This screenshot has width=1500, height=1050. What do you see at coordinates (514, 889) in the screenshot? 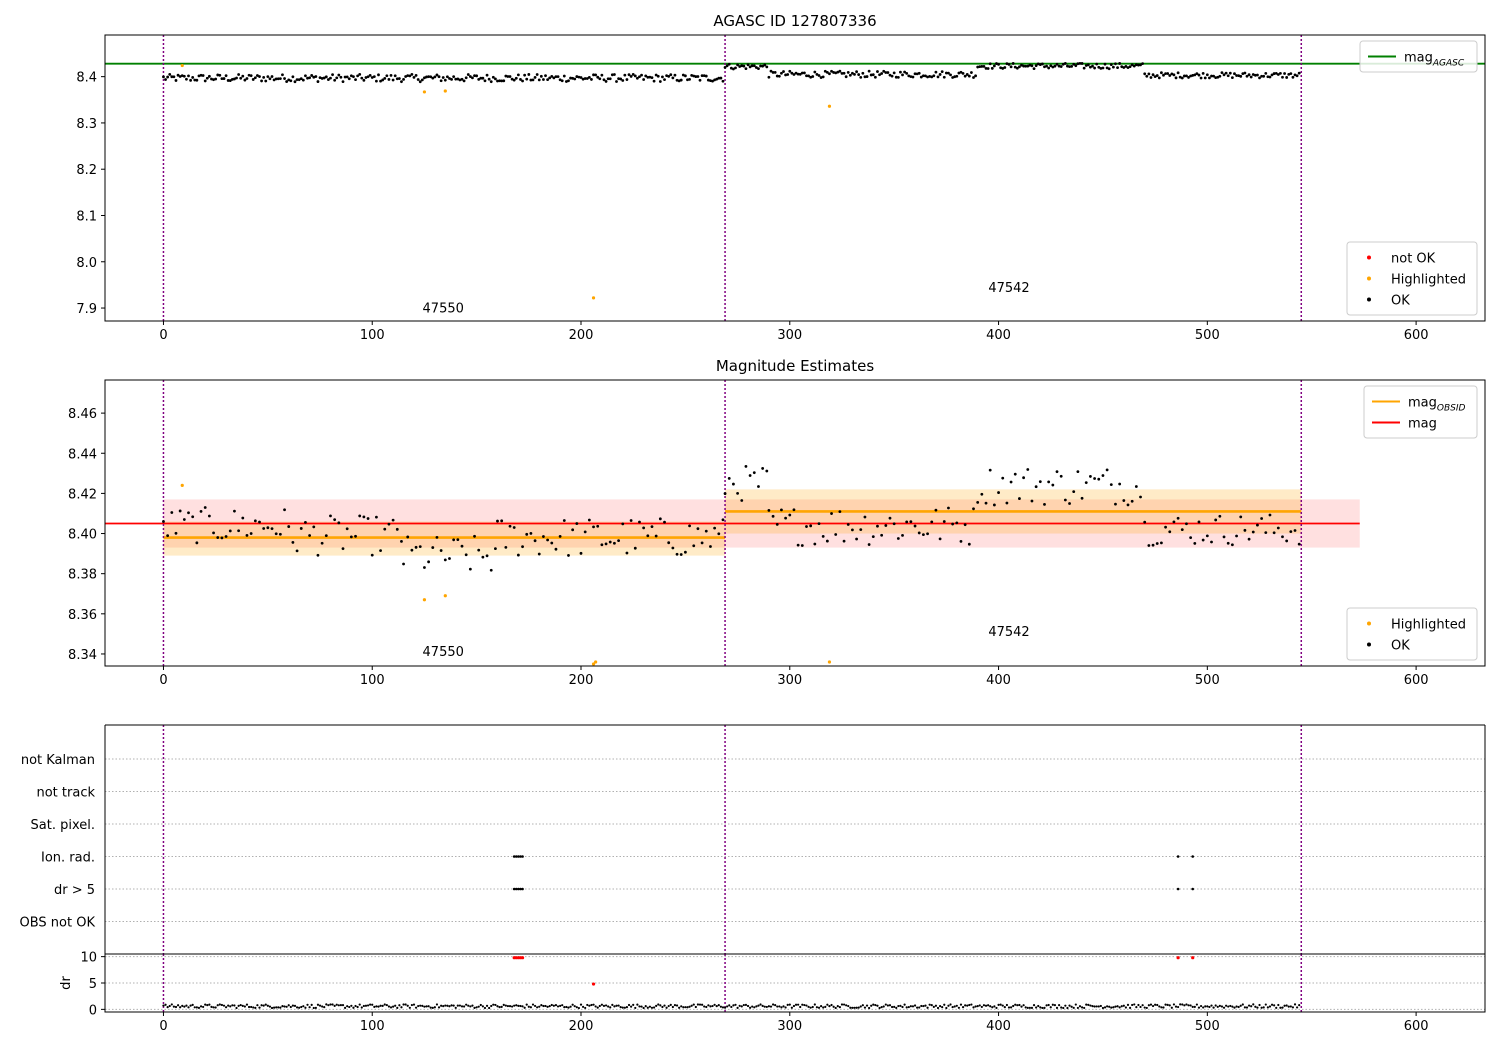
I see `flag-point` at bounding box center [514, 889].